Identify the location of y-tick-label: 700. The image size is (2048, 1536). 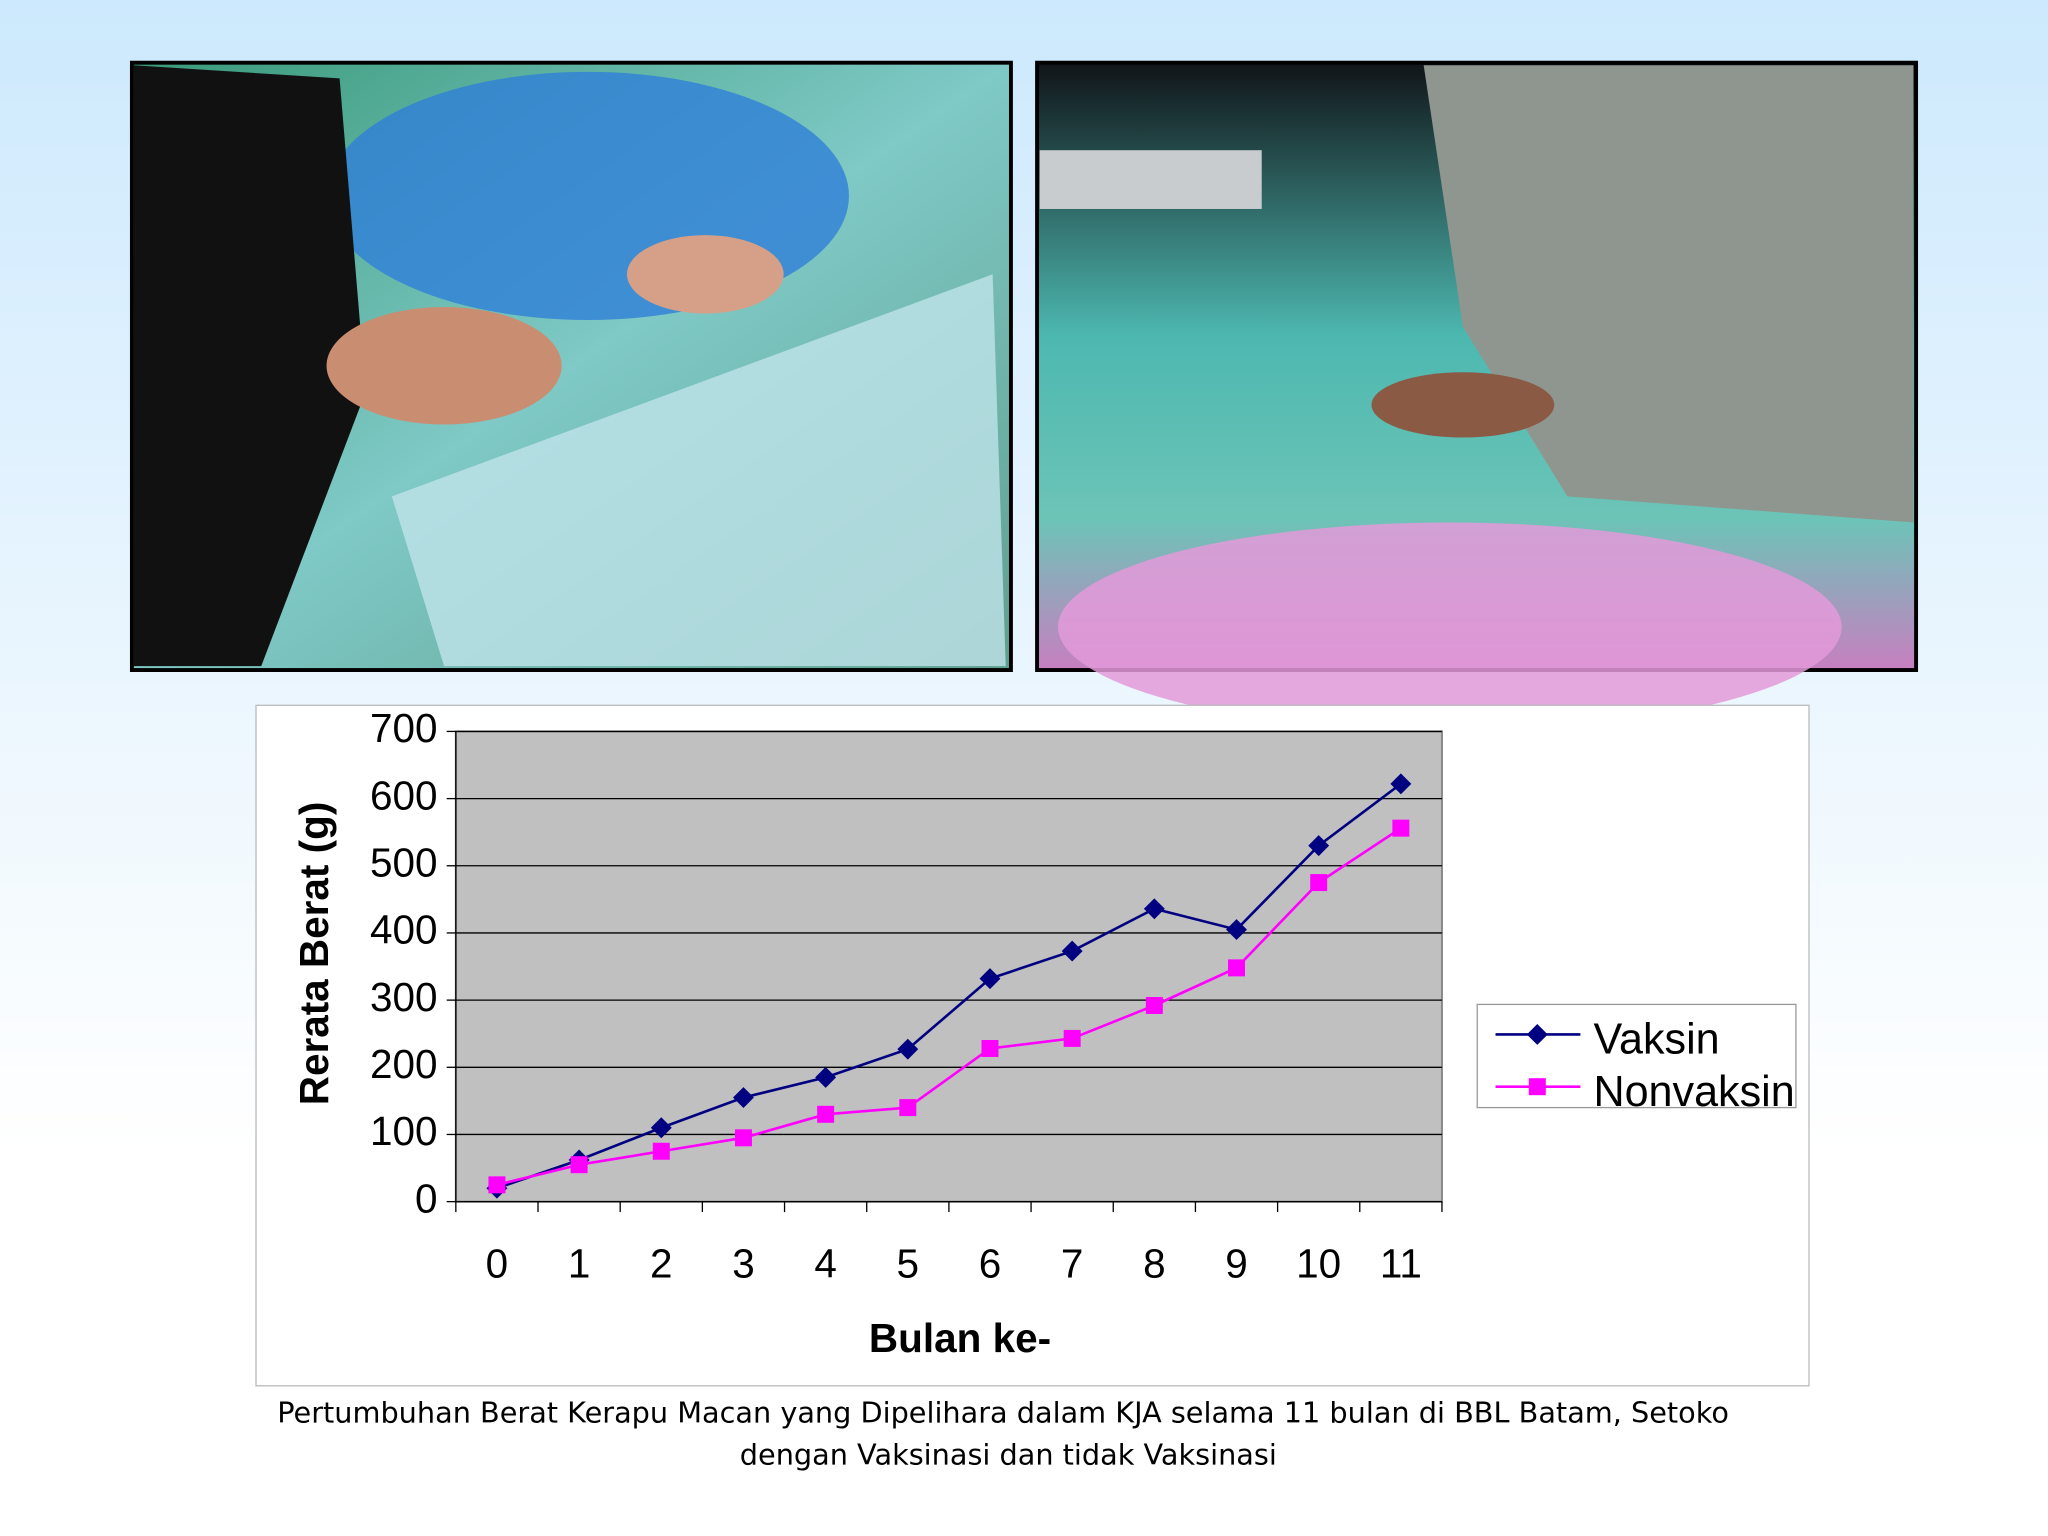
(404, 728).